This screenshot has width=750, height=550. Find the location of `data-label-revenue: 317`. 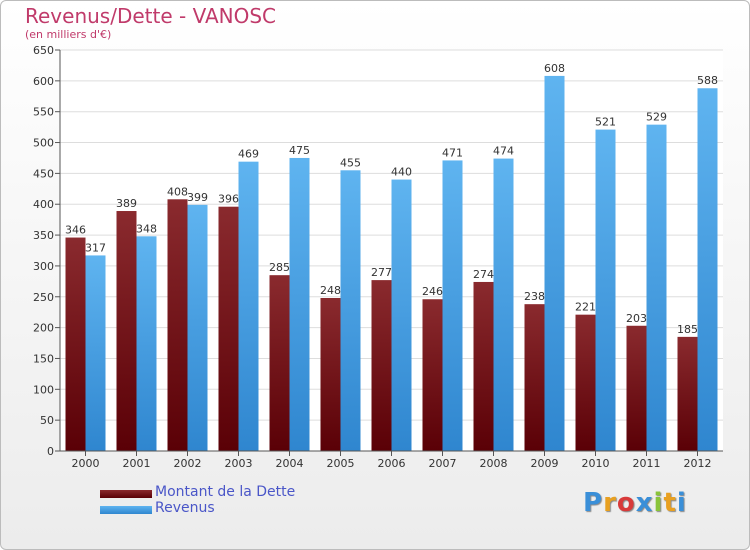

data-label-revenue: 317 is located at coordinates (95, 247).